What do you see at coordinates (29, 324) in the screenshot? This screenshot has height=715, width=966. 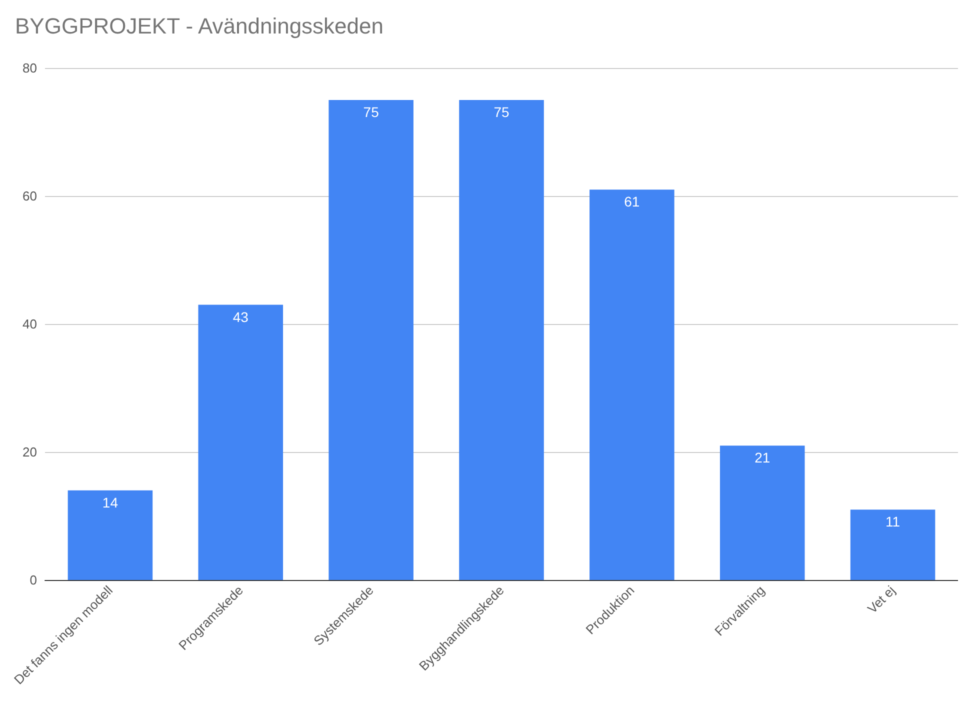 I see `y-tick-label: 40` at bounding box center [29, 324].